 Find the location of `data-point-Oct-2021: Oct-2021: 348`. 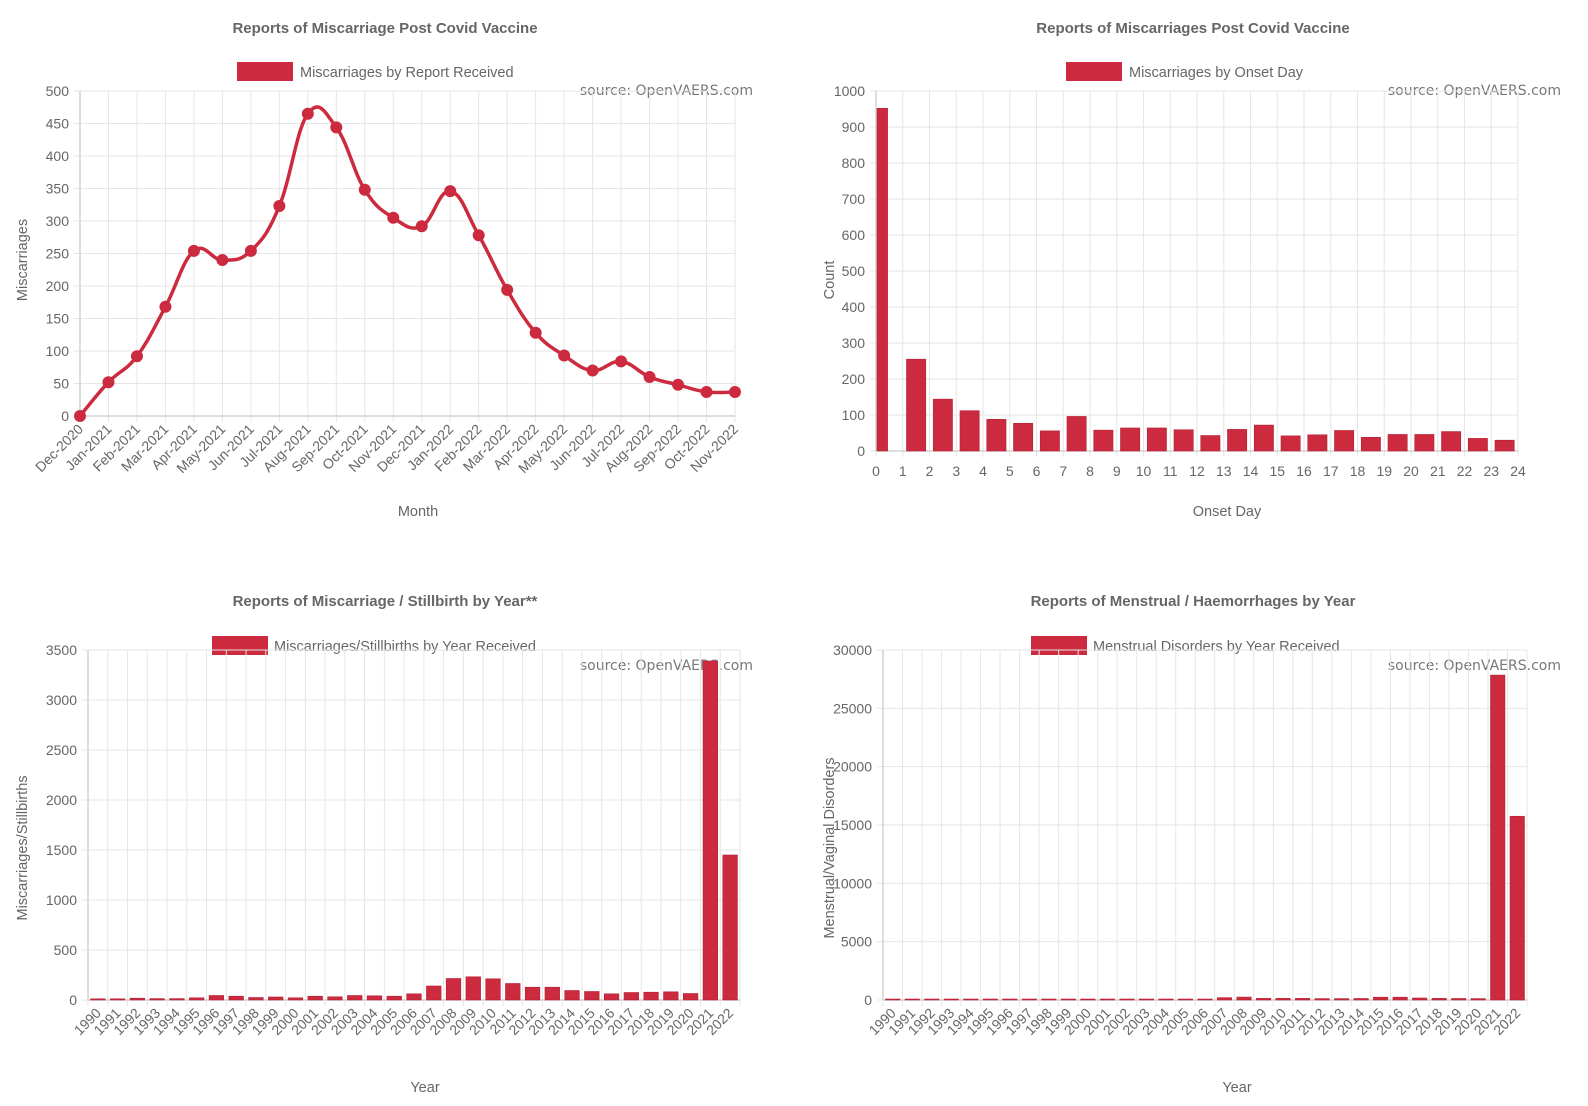

data-point-Oct-2021: Oct-2021: 348 is located at coordinates (364, 189).